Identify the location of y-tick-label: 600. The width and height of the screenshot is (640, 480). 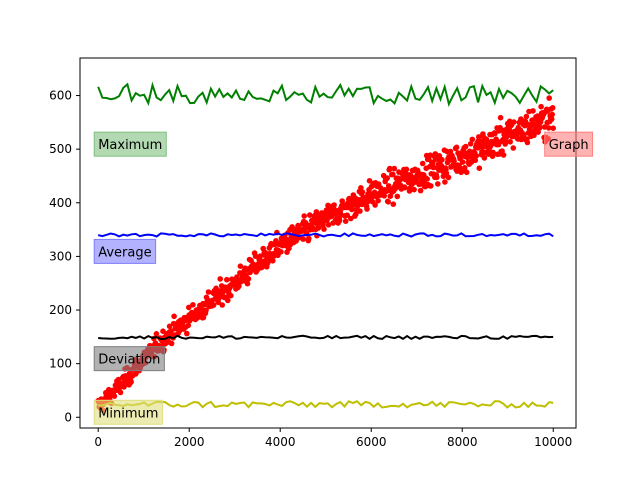
(60, 96).